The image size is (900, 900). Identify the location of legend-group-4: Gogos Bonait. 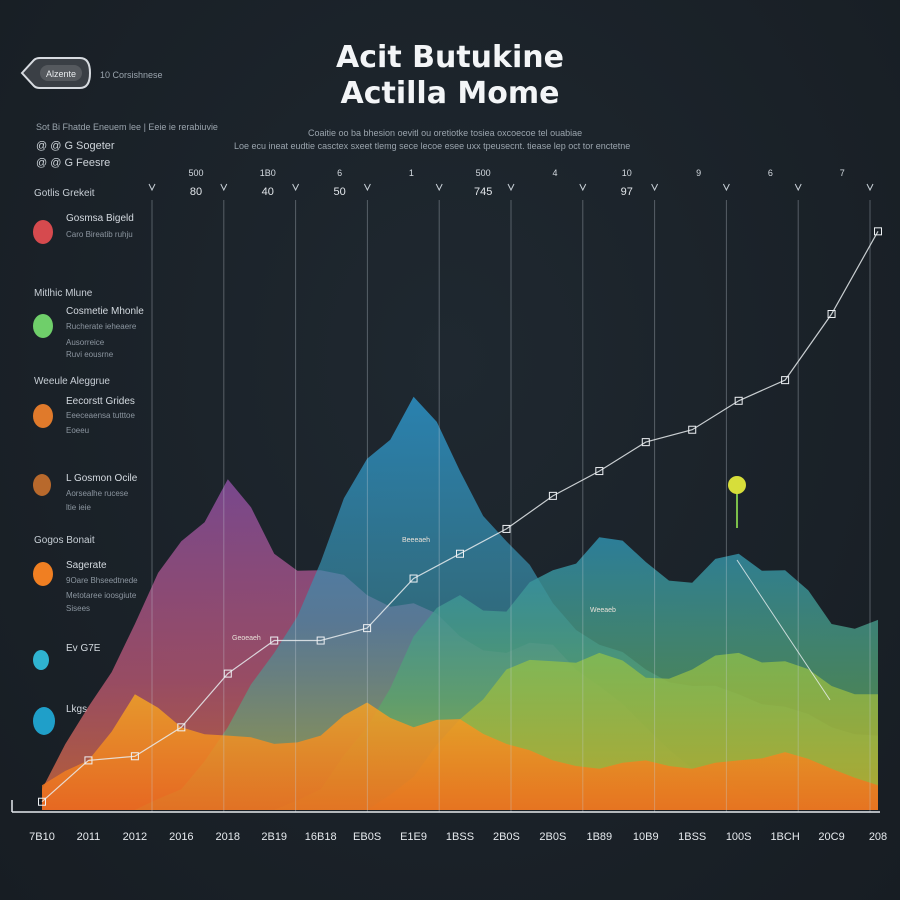
(64, 540).